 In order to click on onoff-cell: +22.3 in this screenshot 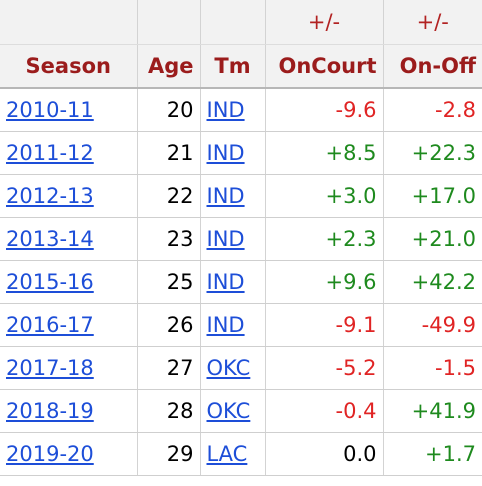, I will do `click(432, 153)`.